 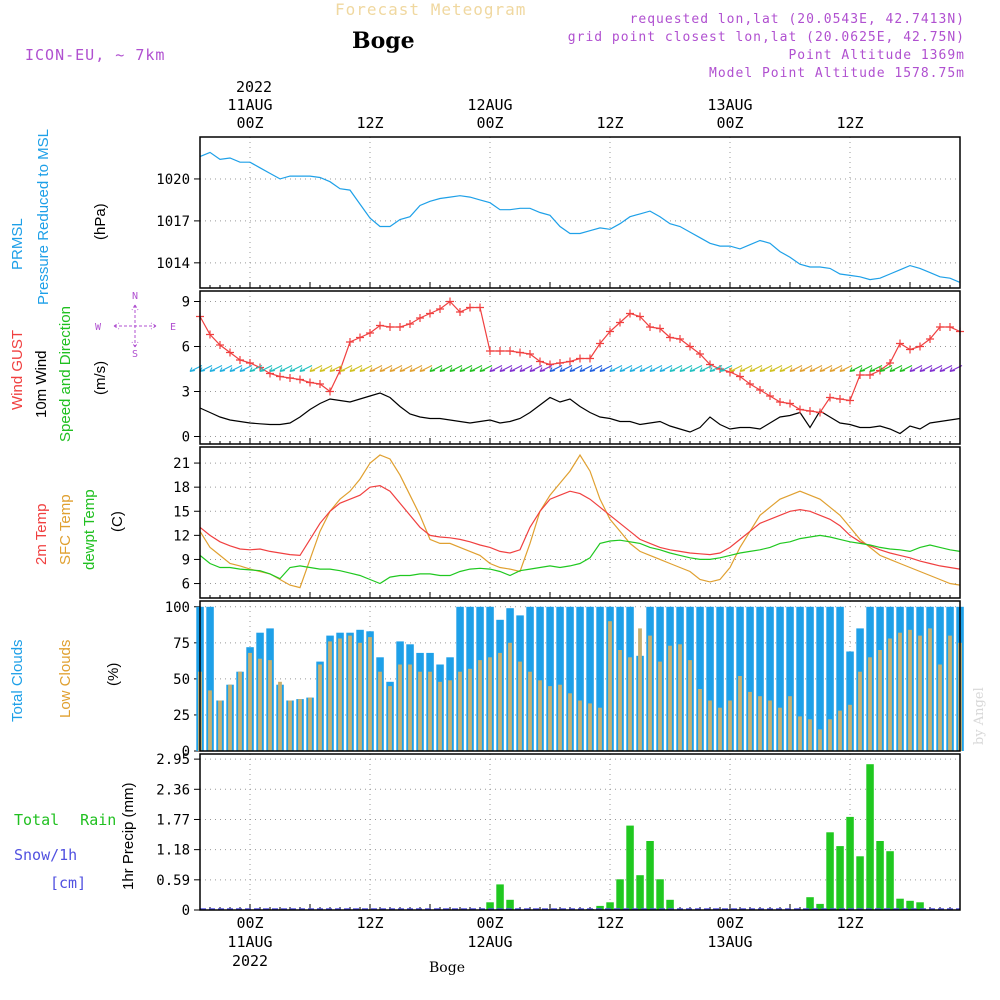 I want to click on wind-unit: (m/s), so click(x=100, y=378).